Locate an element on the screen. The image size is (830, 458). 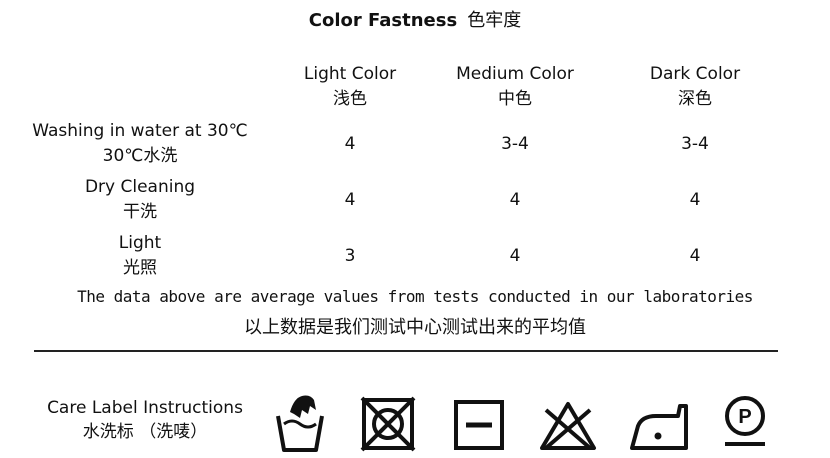
header-empty is located at coordinates (140, 87).